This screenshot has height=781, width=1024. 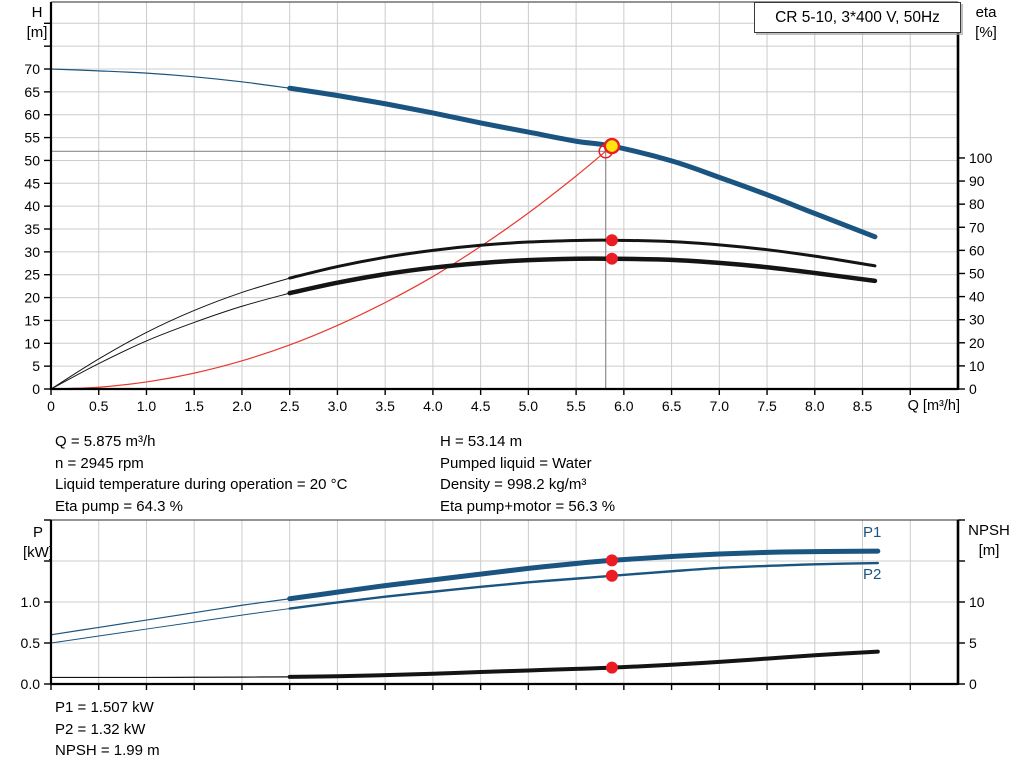 I want to click on duty-eta-pump-motor-text: Eta pump+motor = 56.3 %, so click(x=528, y=506).